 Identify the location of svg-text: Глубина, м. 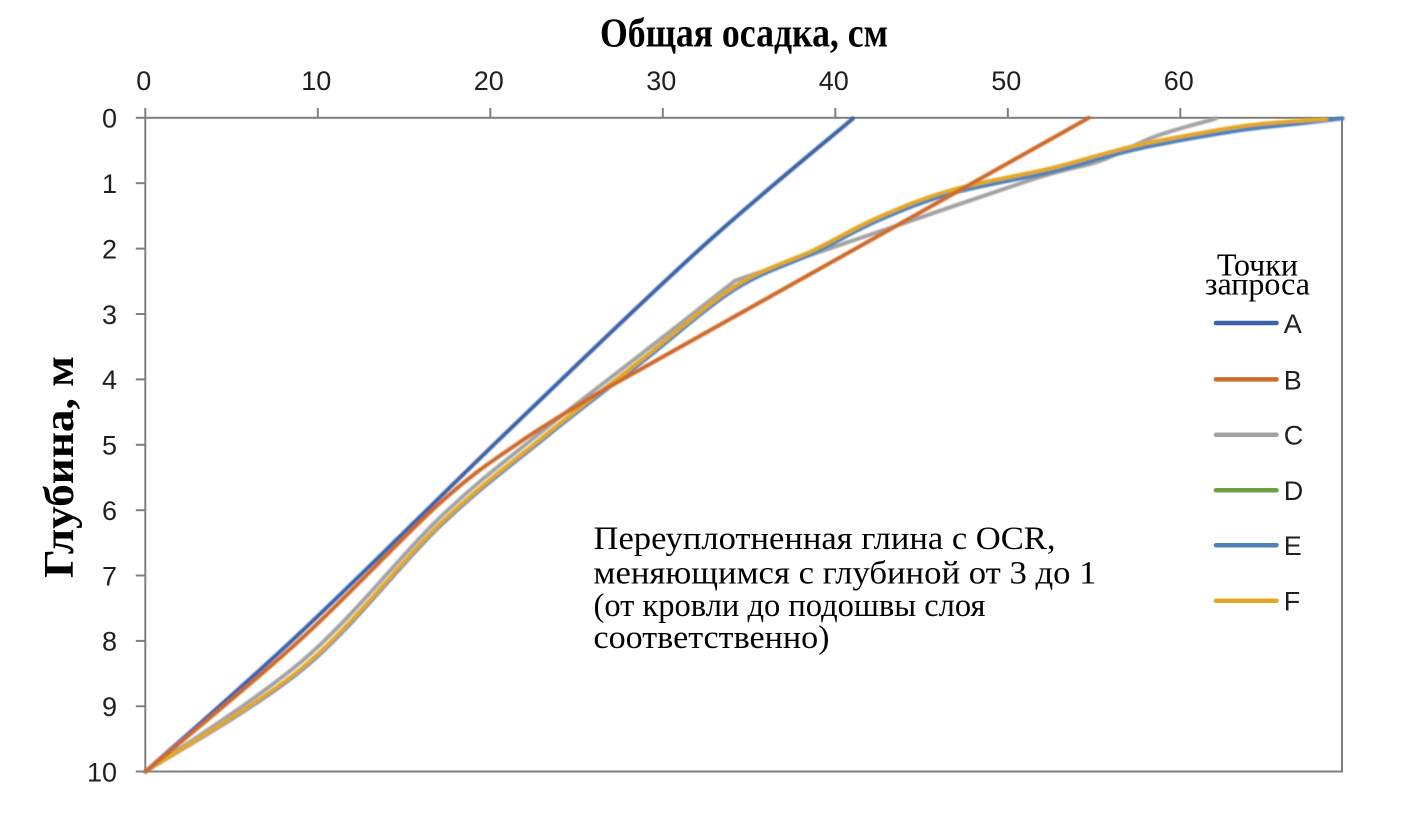
(60, 467).